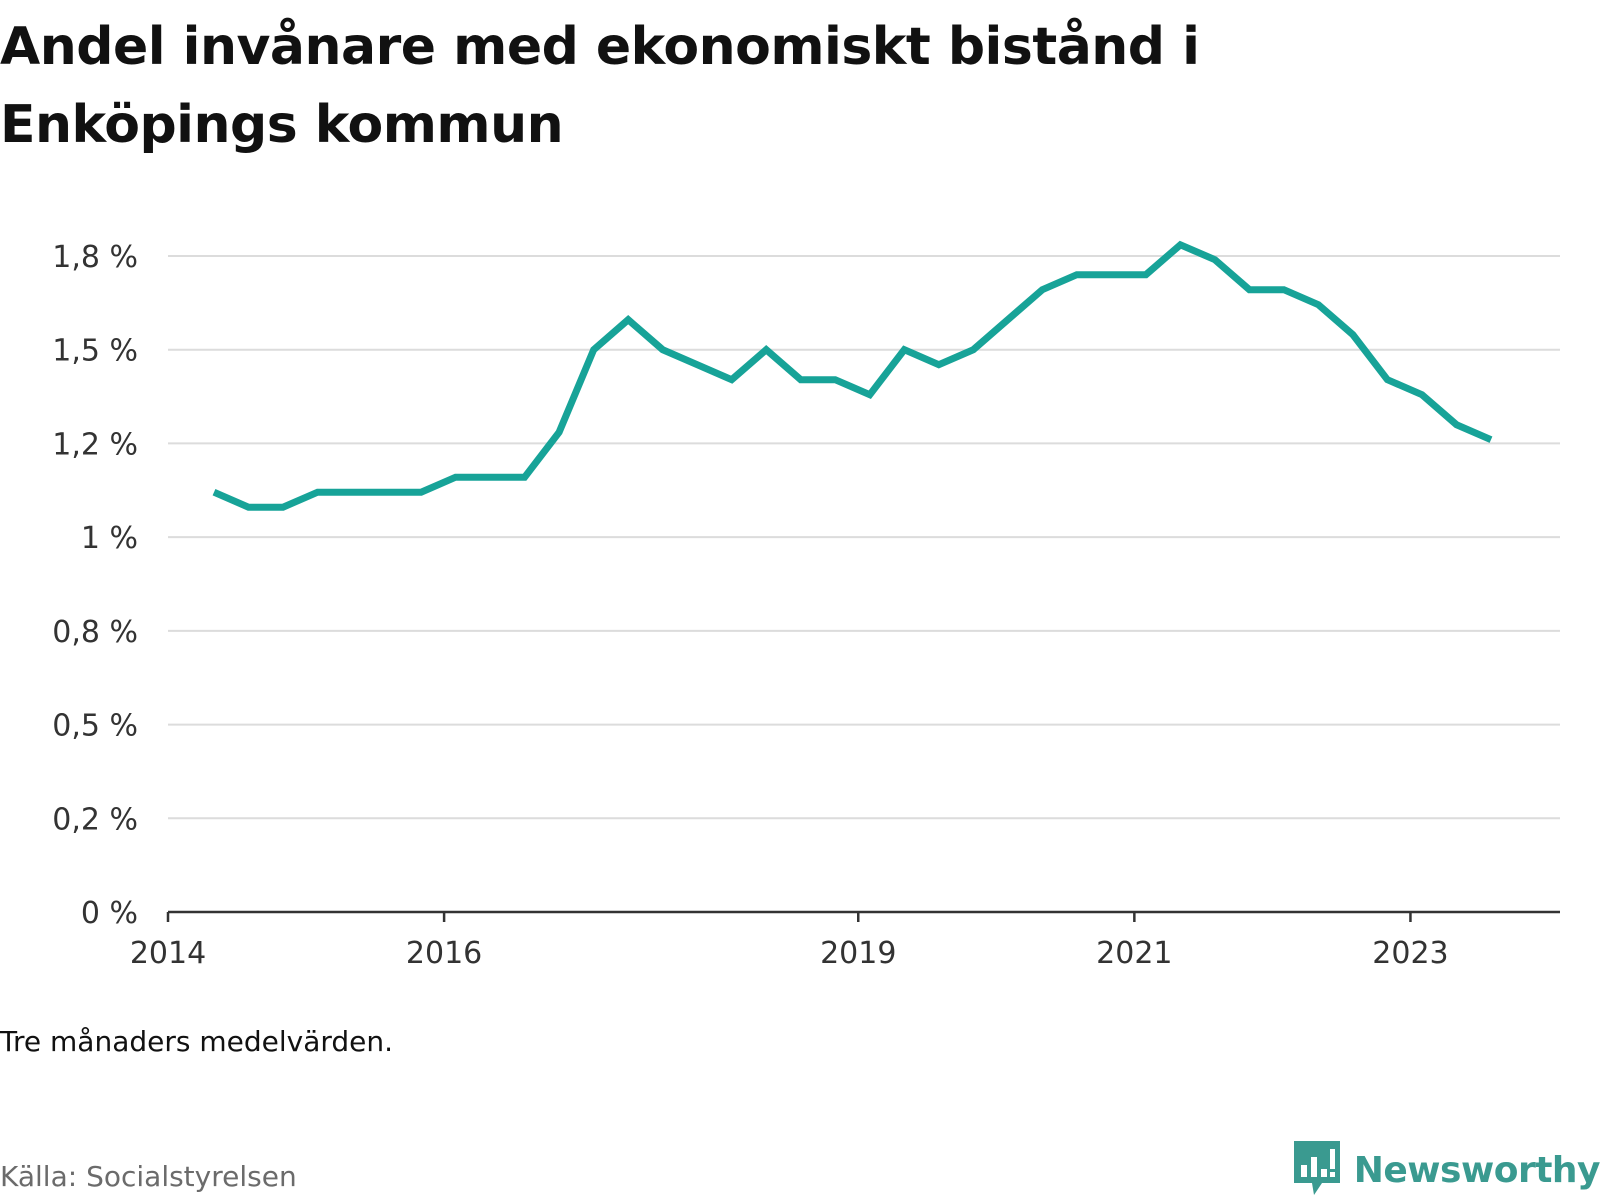 This screenshot has height=1201, width=1600. Describe the element at coordinates (1134, 953) in the screenshot. I see `x-tick-label: 2021` at that location.